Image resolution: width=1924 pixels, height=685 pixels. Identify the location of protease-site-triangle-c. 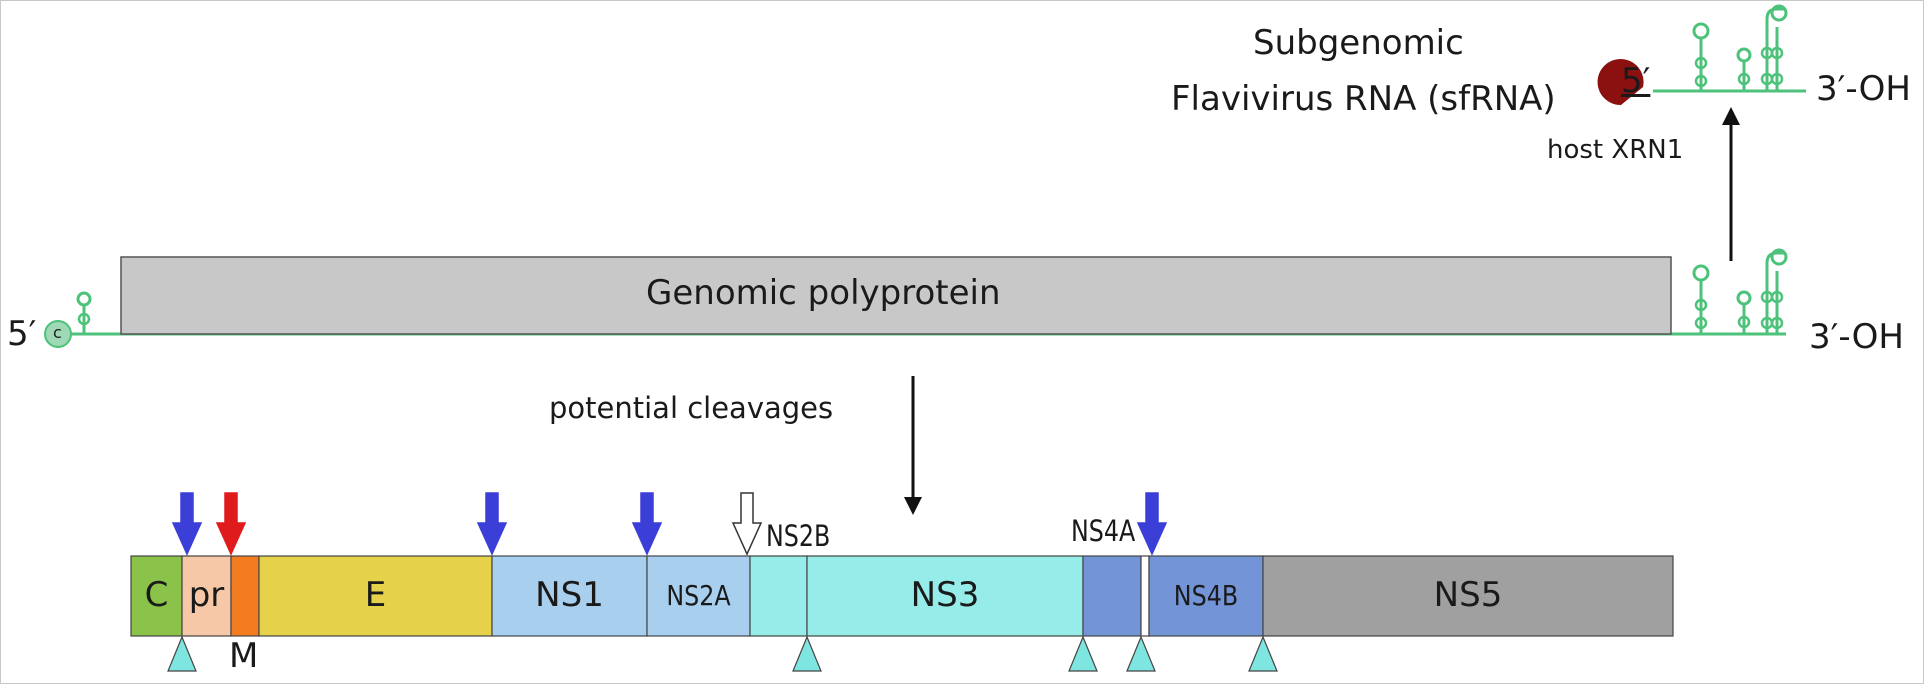
(182, 653).